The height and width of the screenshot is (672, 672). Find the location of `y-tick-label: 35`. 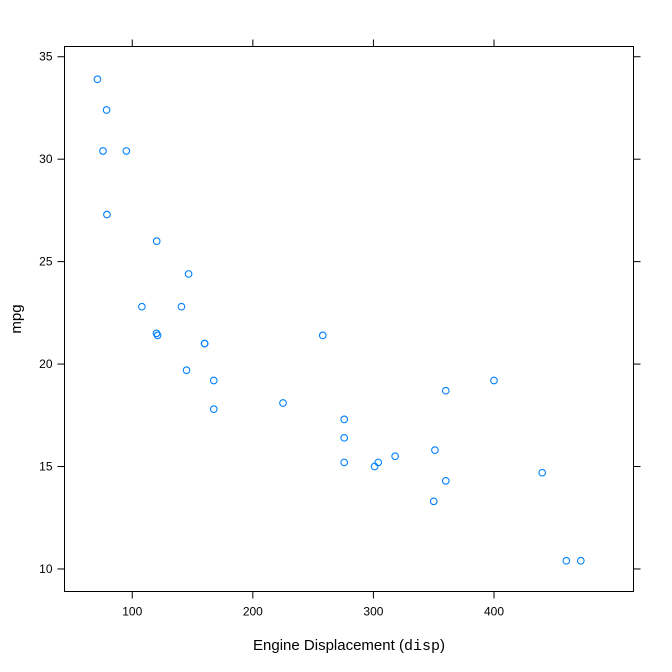

y-tick-label: 35 is located at coordinates (46, 57).